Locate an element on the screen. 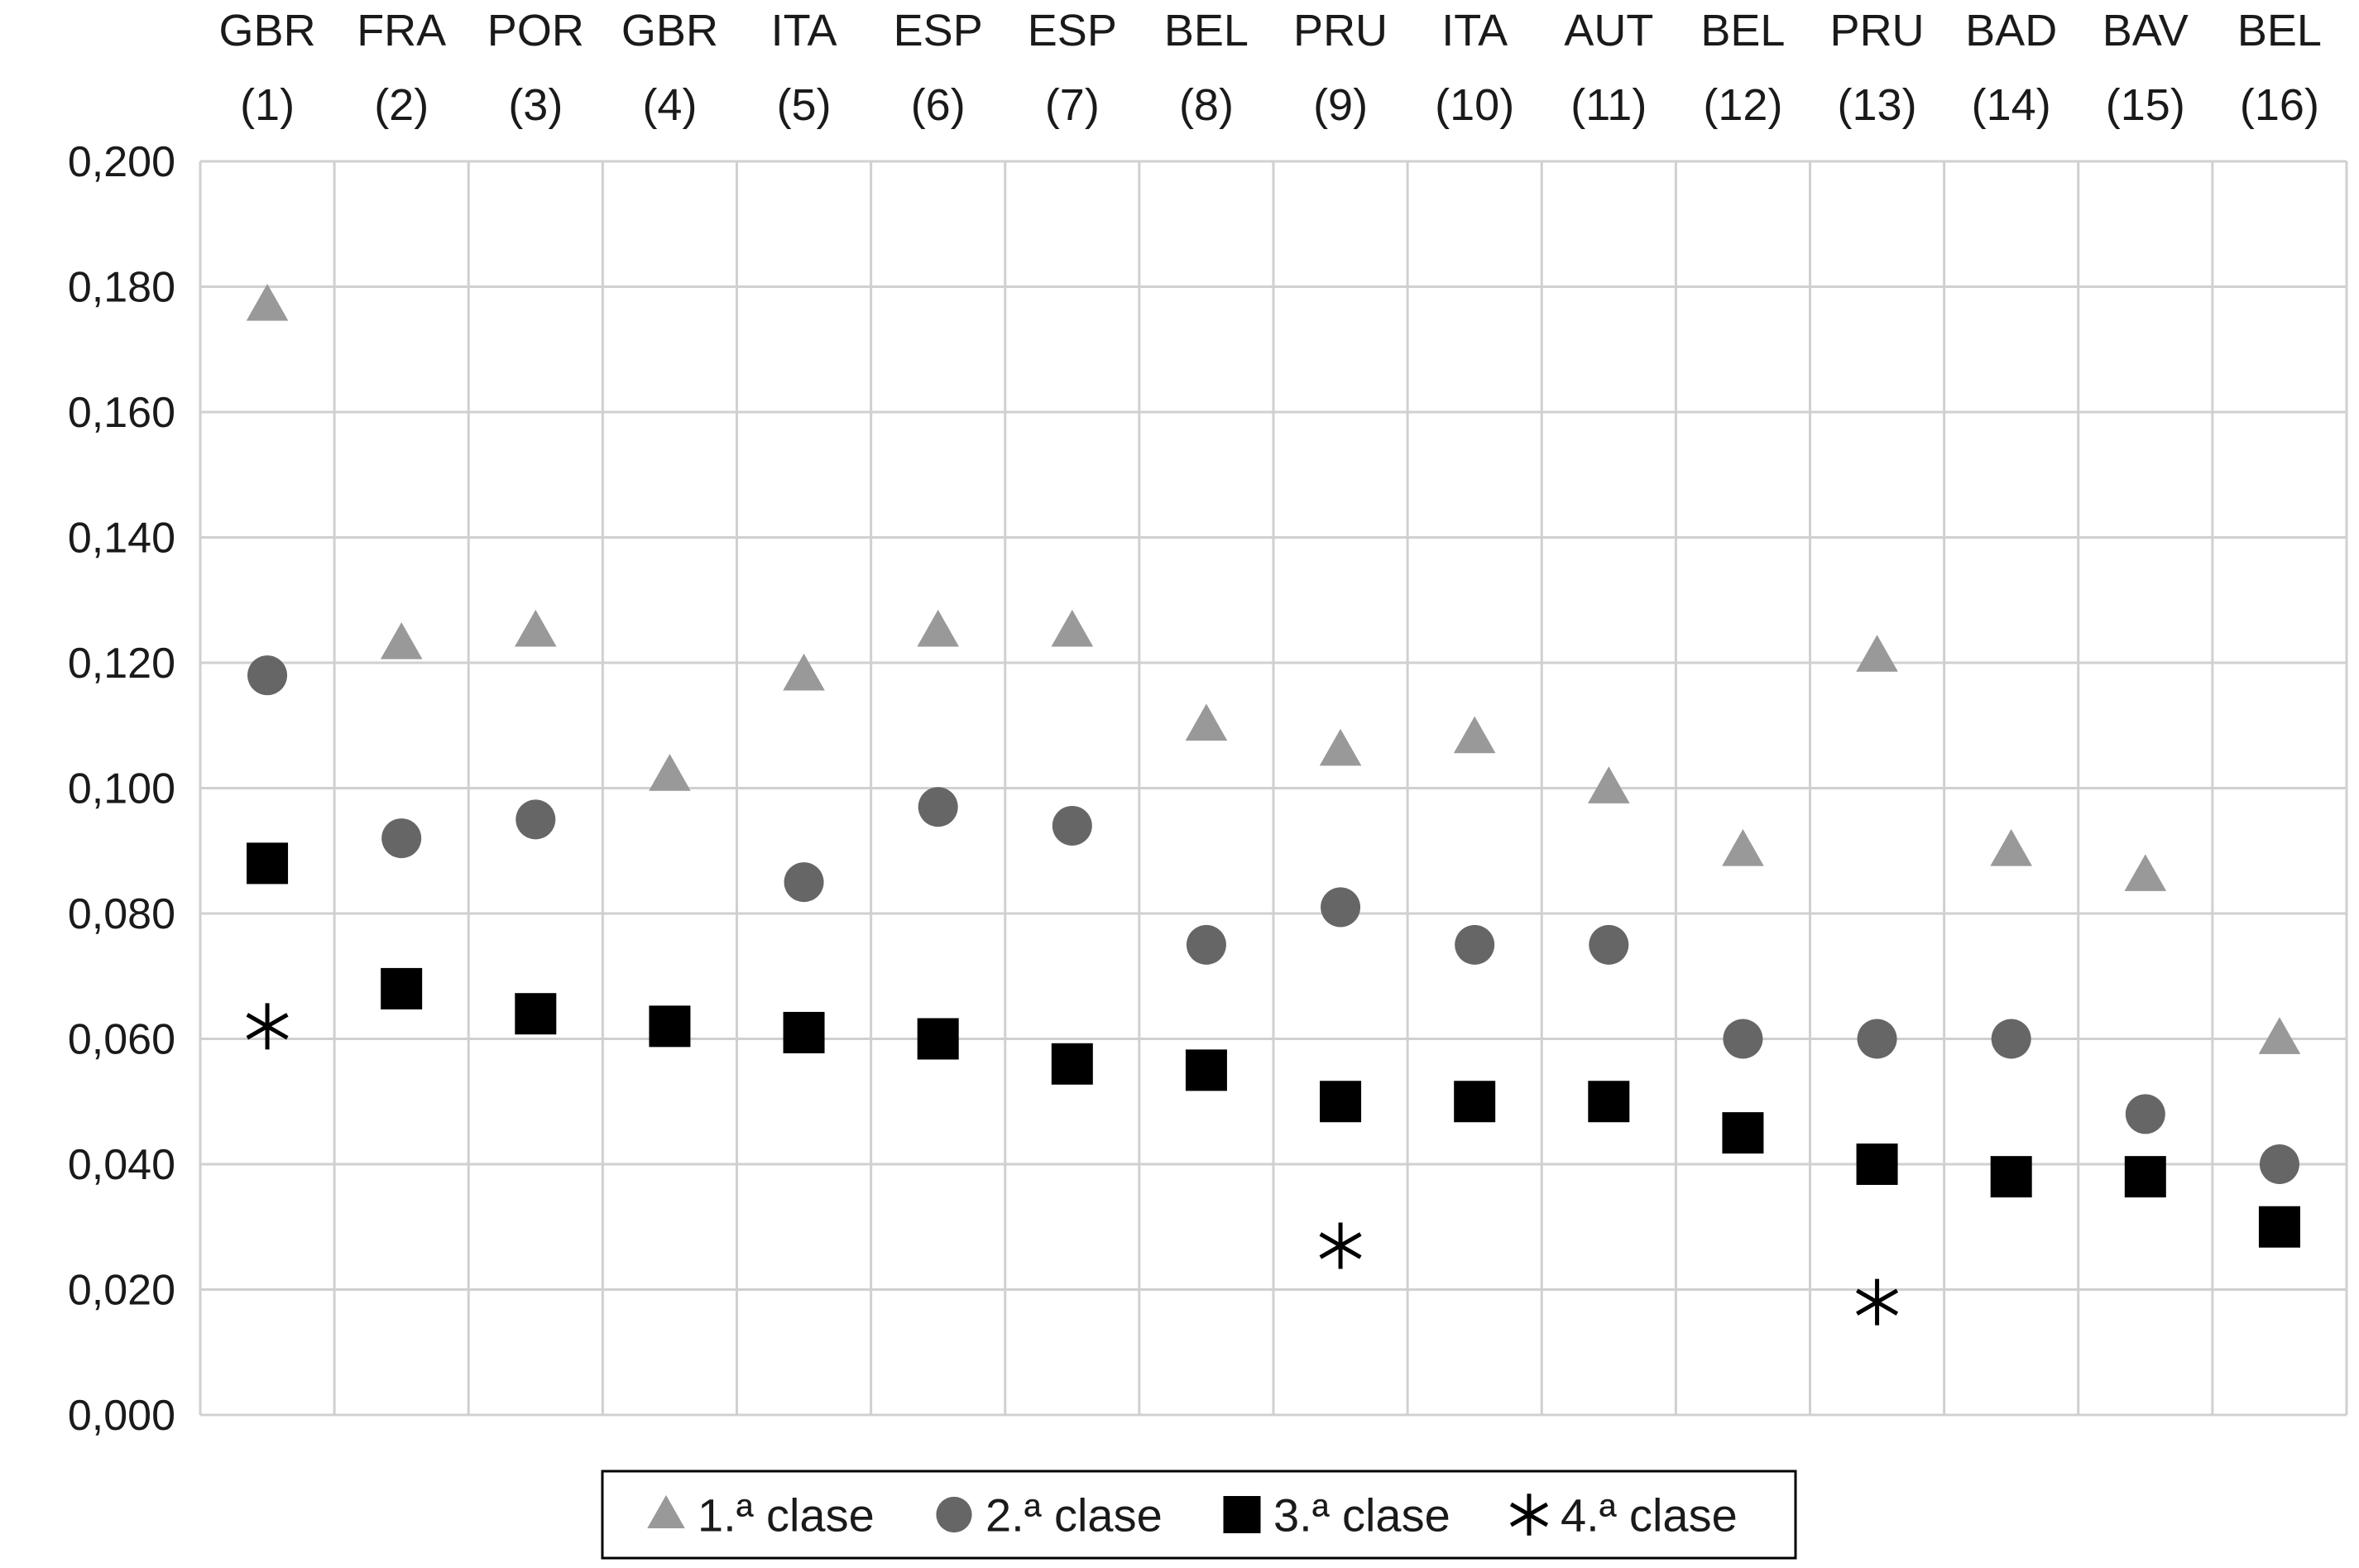 The width and height of the screenshot is (2359, 1568). legend-marker-asterisk is located at coordinates (1529, 1515).